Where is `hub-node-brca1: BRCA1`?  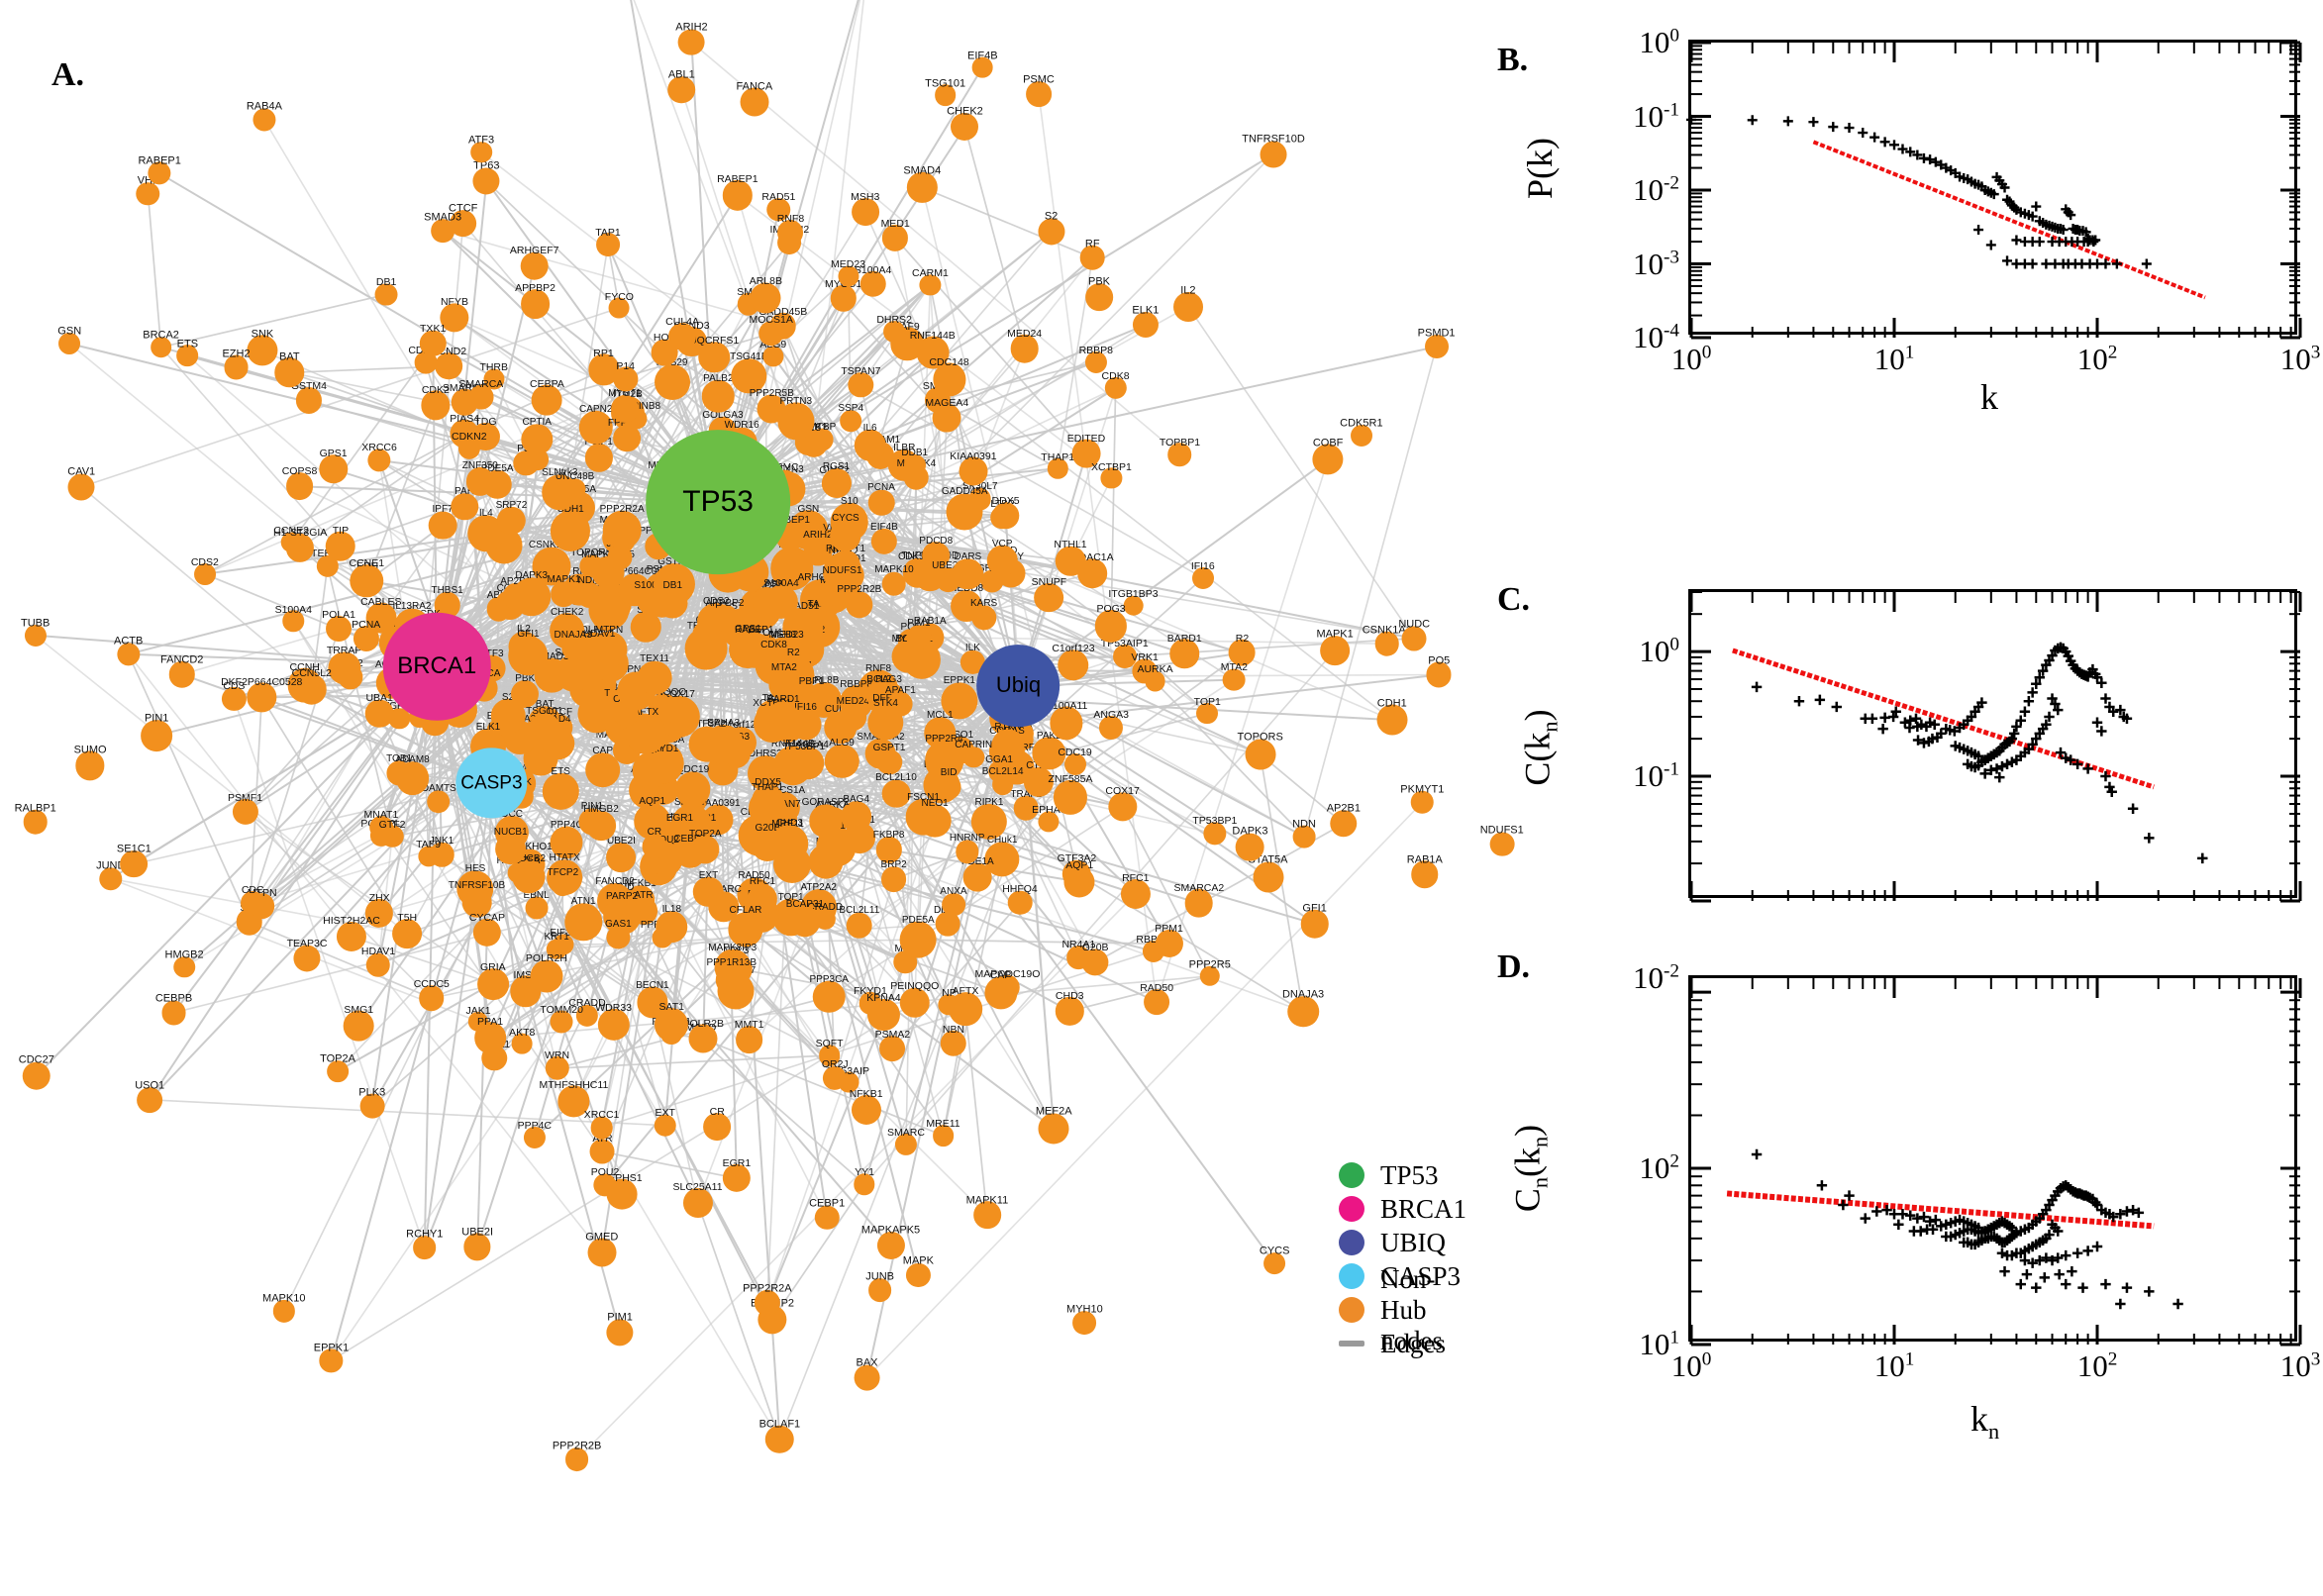 hub-node-brca1: BRCA1 is located at coordinates (436, 666).